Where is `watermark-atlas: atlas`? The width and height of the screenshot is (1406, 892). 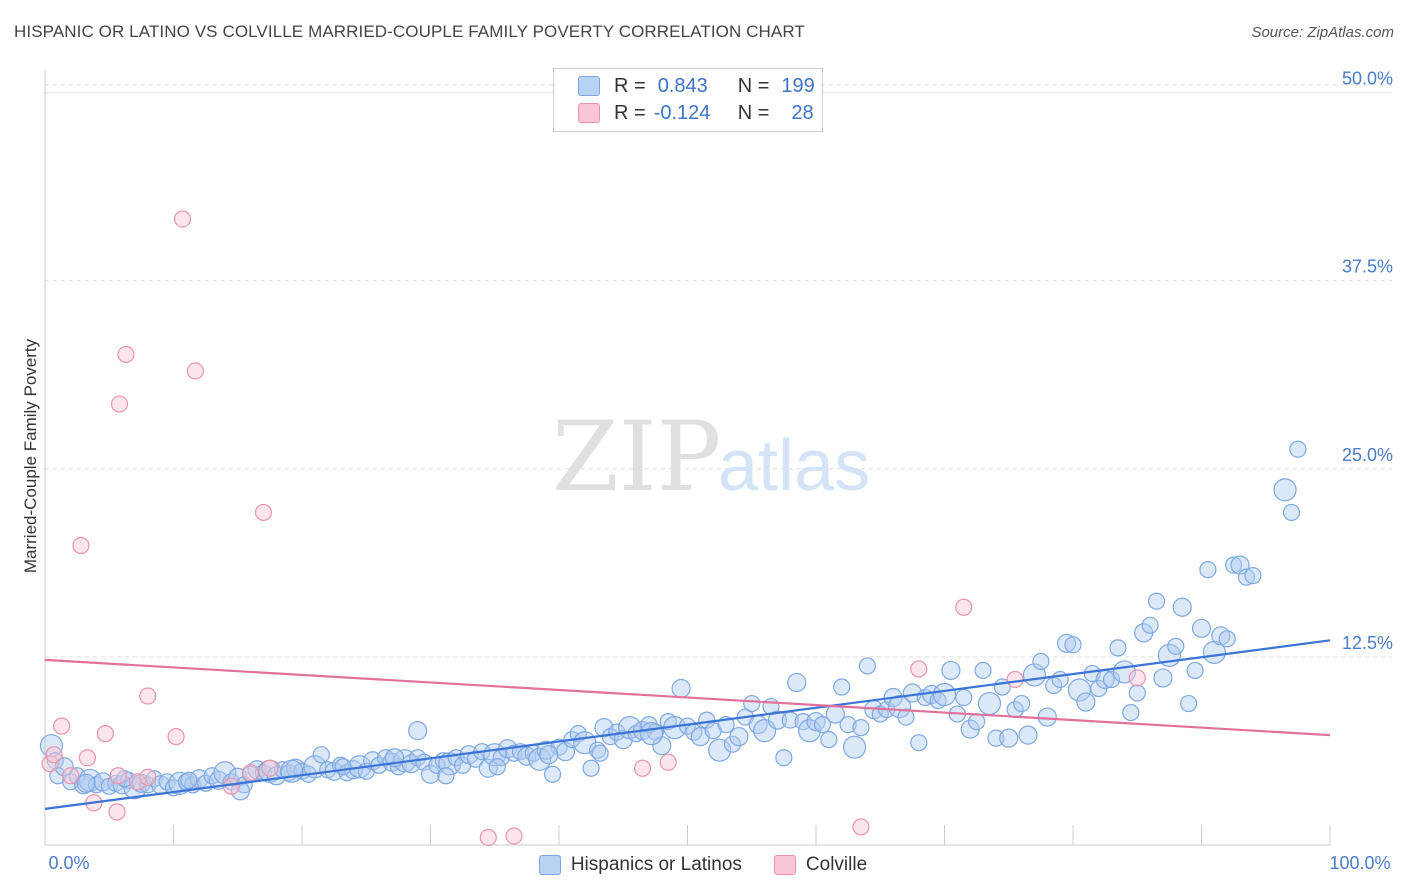
watermark-atlas: atlas is located at coordinates (794, 466).